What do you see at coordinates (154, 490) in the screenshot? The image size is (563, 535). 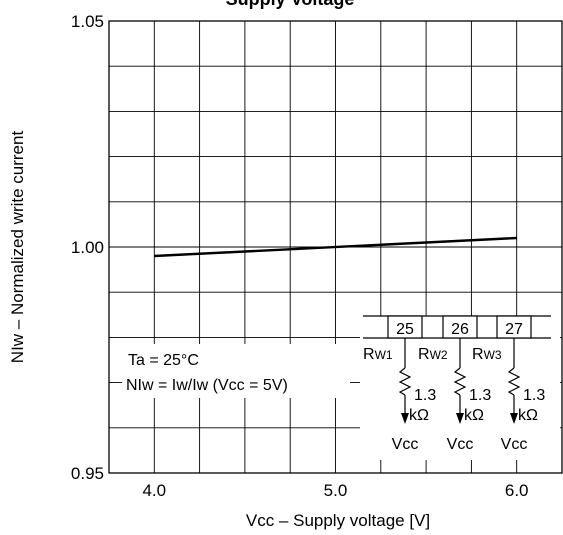 I see `x-tick-label: 4.0` at bounding box center [154, 490].